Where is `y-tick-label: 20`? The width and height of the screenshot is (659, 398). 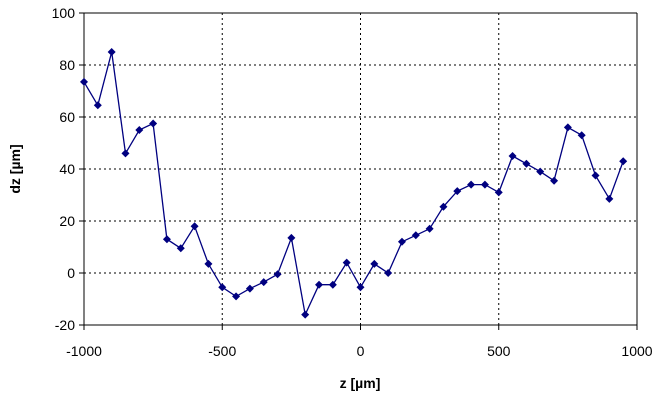
y-tick-label: 20 is located at coordinates (67, 221).